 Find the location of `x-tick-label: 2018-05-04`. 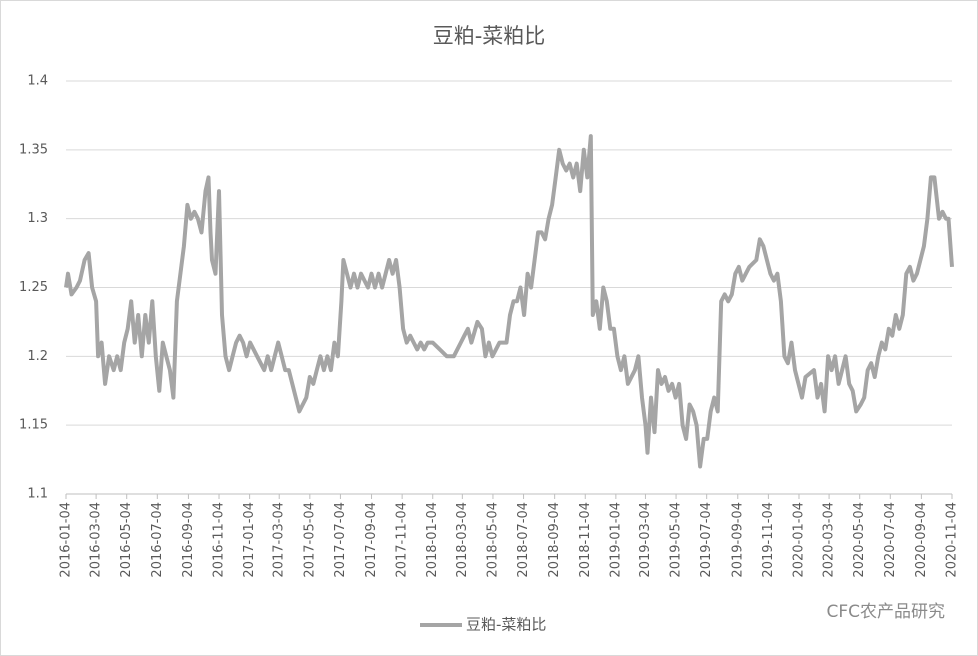

x-tick-label: 2018-05-04 is located at coordinates (492, 540).